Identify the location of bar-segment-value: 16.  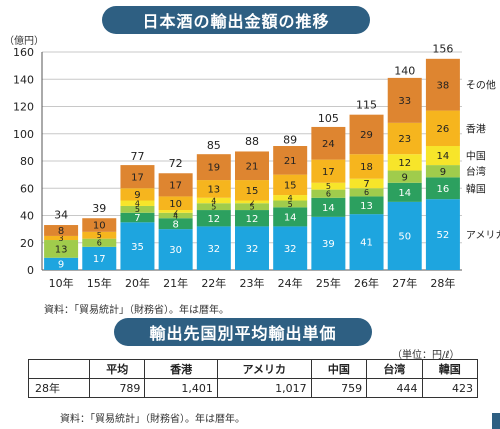
(443, 189).